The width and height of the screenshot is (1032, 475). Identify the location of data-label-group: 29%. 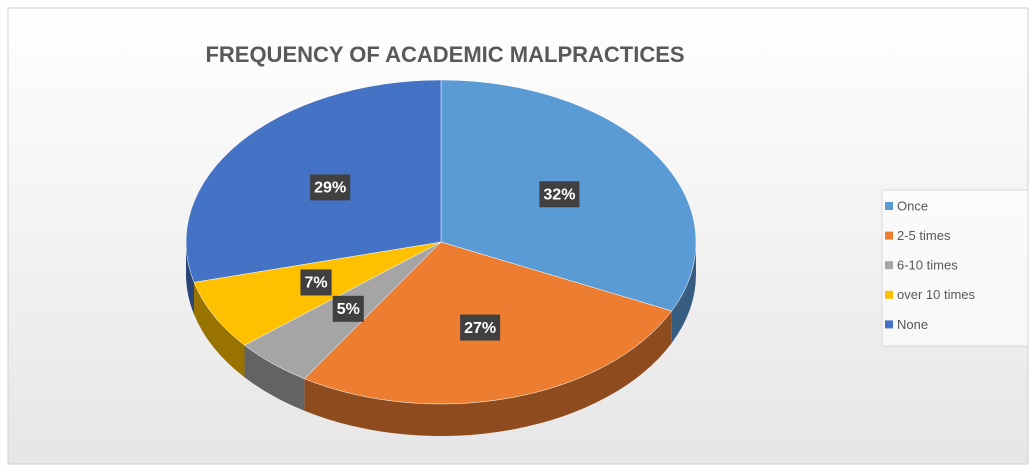
(330, 187).